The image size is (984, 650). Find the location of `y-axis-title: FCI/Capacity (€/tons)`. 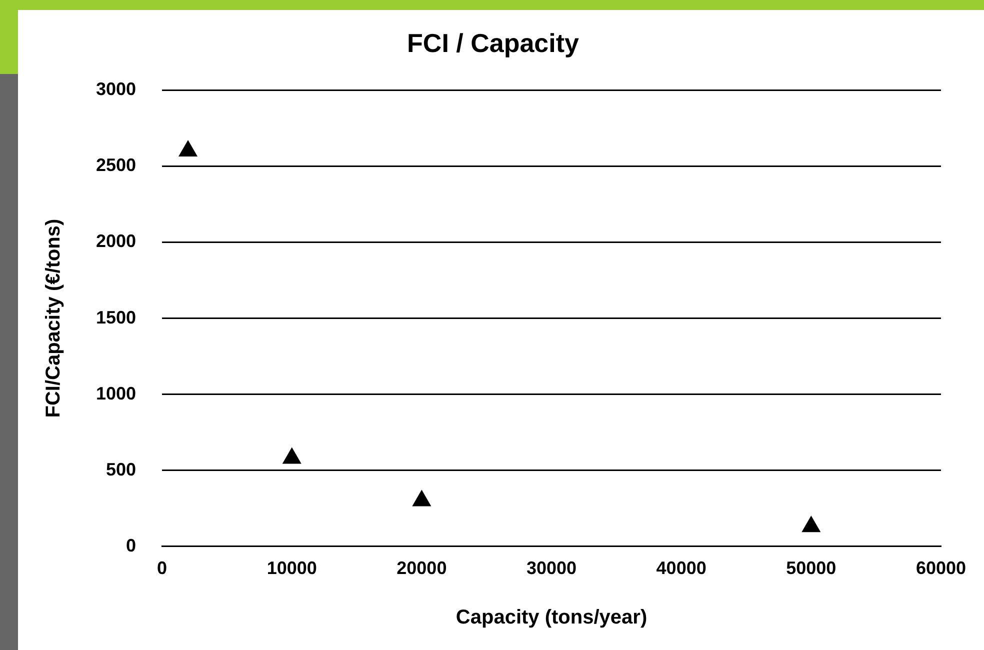

y-axis-title: FCI/Capacity (€/tons) is located at coordinates (53, 318).